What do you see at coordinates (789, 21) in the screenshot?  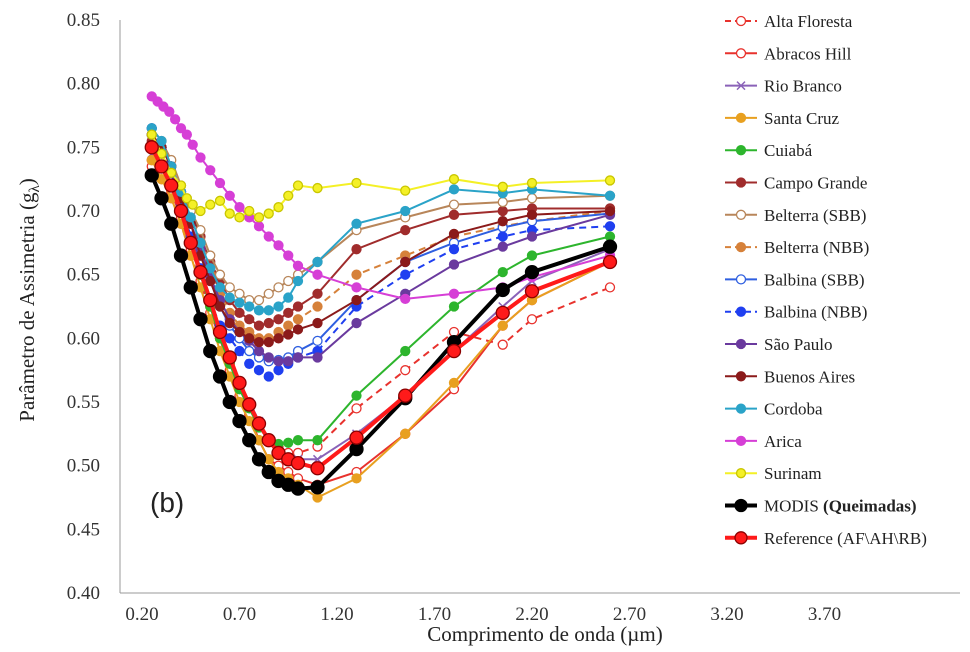 I see `legend-item: Alta Floresta` at bounding box center [789, 21].